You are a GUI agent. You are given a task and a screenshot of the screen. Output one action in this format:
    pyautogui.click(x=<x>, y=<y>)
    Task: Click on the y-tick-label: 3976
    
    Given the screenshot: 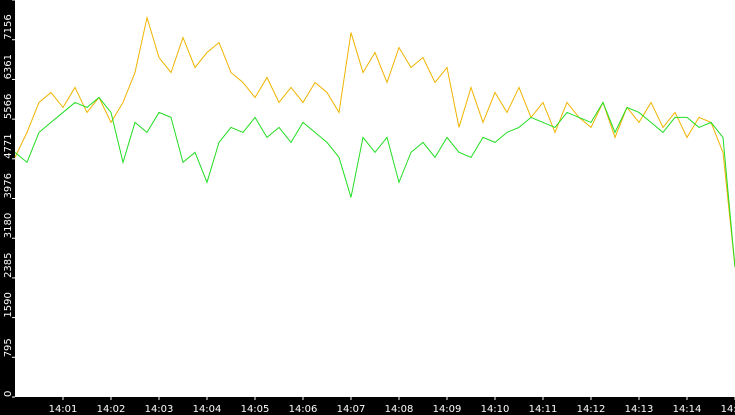 What is the action you would take?
    pyautogui.click(x=8, y=185)
    